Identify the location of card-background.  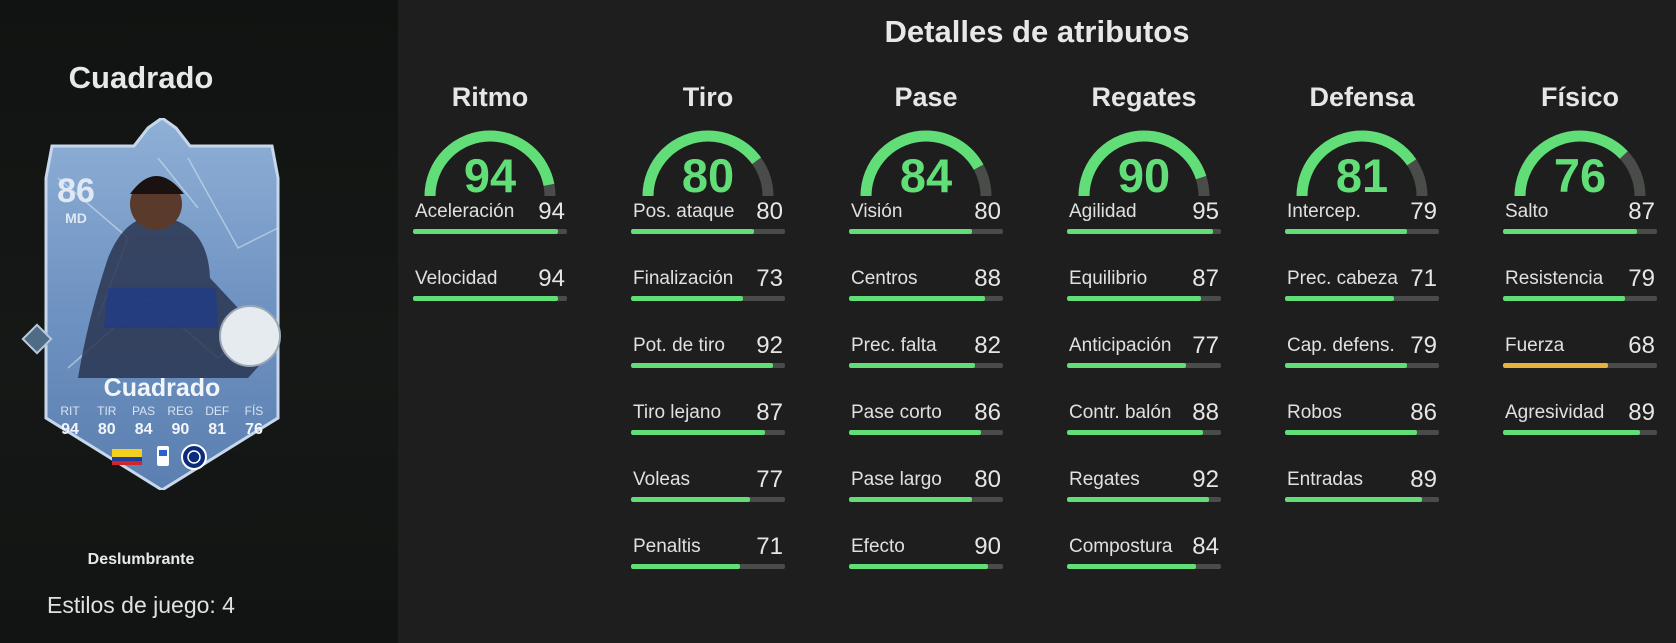
(162, 304).